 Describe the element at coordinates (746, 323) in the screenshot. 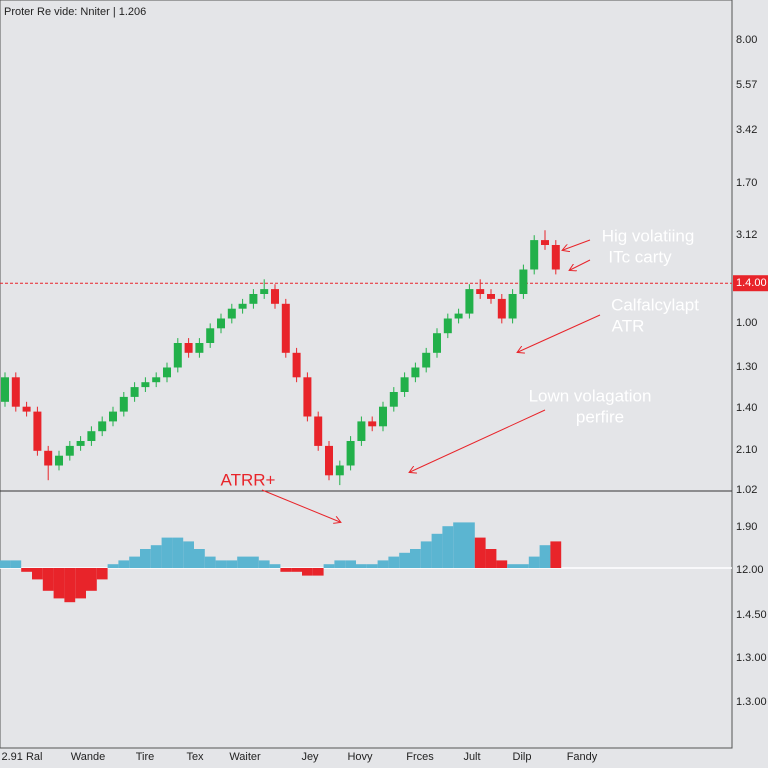

I see `price-label: 1.00` at that location.